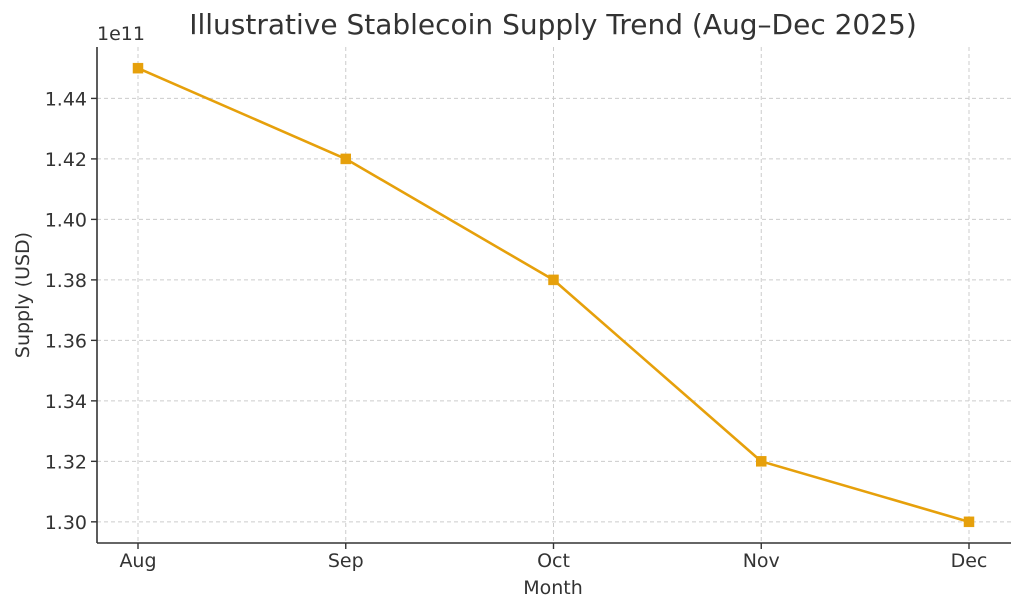  Describe the element at coordinates (66, 99) in the screenshot. I see `y-tick-label: 1.44` at that location.